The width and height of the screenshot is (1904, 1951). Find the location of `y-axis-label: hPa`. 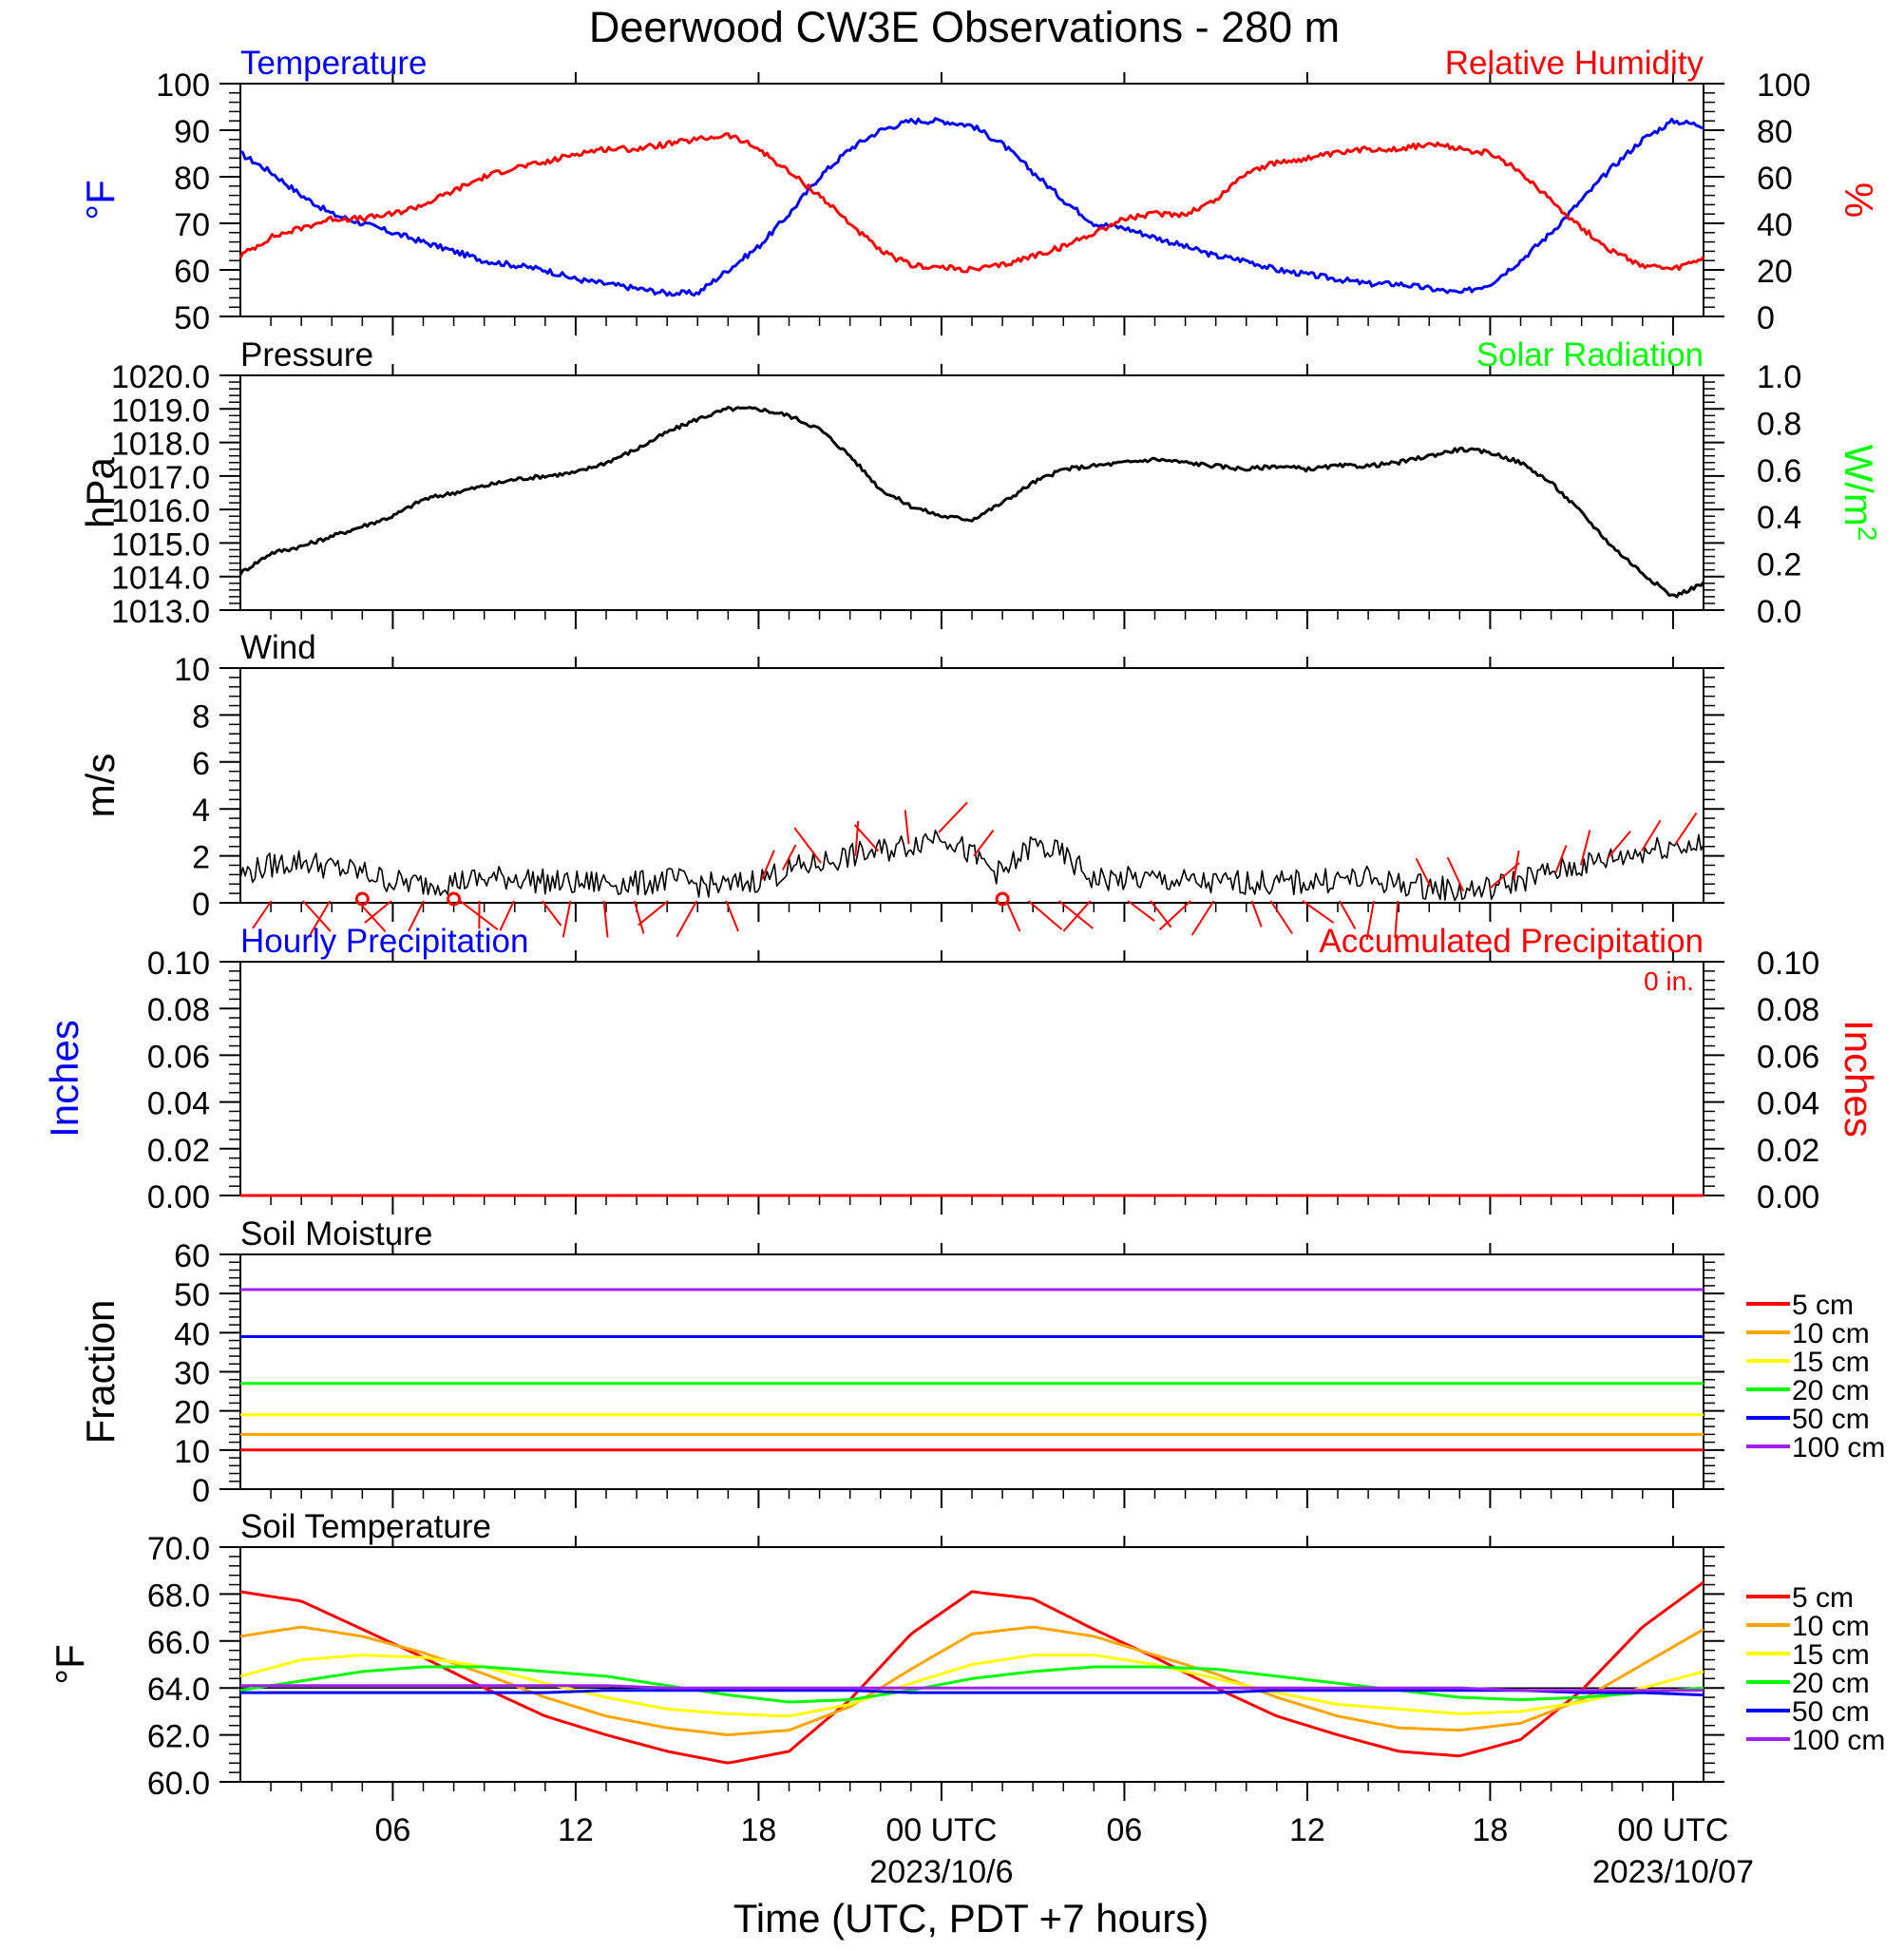

y-axis-label: hPa is located at coordinates (100, 492).